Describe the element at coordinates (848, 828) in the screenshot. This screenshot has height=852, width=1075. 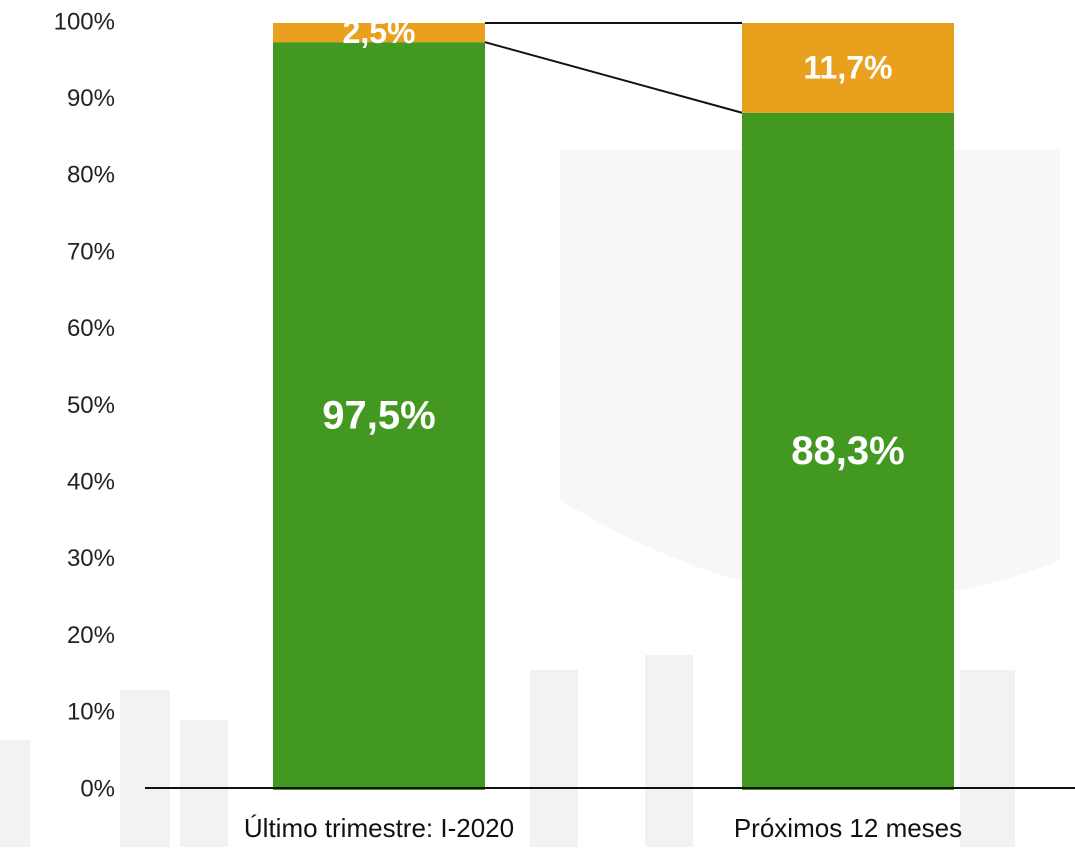
I see `x-tick-label: Próximos 12 meses` at that location.